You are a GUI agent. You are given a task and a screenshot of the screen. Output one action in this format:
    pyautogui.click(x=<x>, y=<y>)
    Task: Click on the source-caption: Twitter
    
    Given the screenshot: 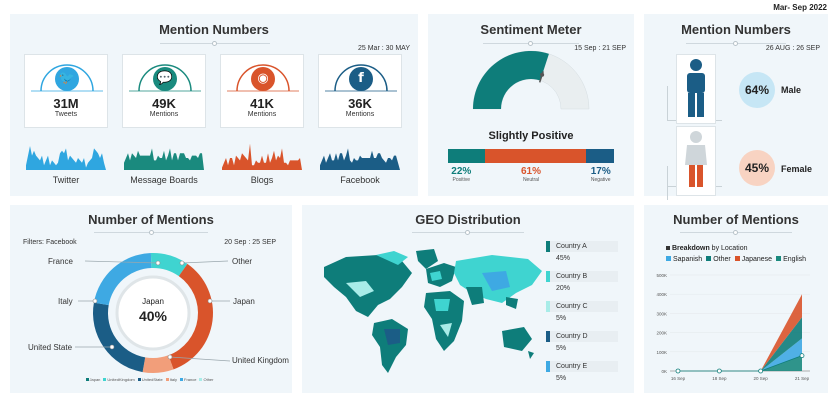 What is the action you would take?
    pyautogui.click(x=66, y=180)
    